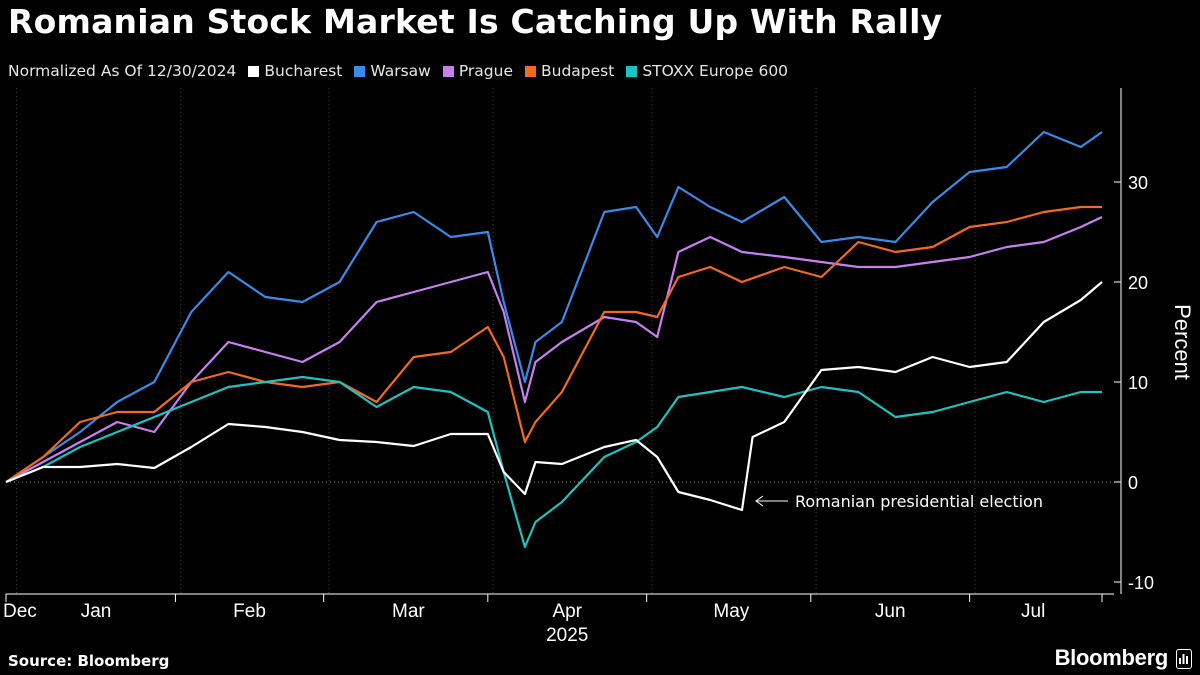 The height and width of the screenshot is (675, 1200). What do you see at coordinates (89, 661) in the screenshot?
I see `source-note: Source: Bloomberg` at bounding box center [89, 661].